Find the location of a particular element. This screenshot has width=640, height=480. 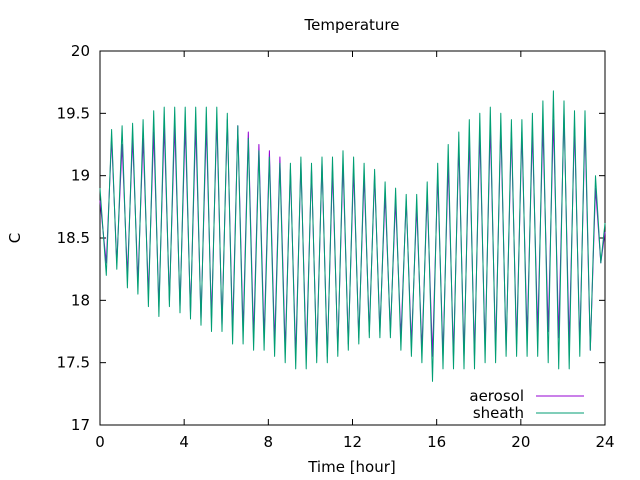

legend-label-aerosol: aerosol is located at coordinates (496, 396).